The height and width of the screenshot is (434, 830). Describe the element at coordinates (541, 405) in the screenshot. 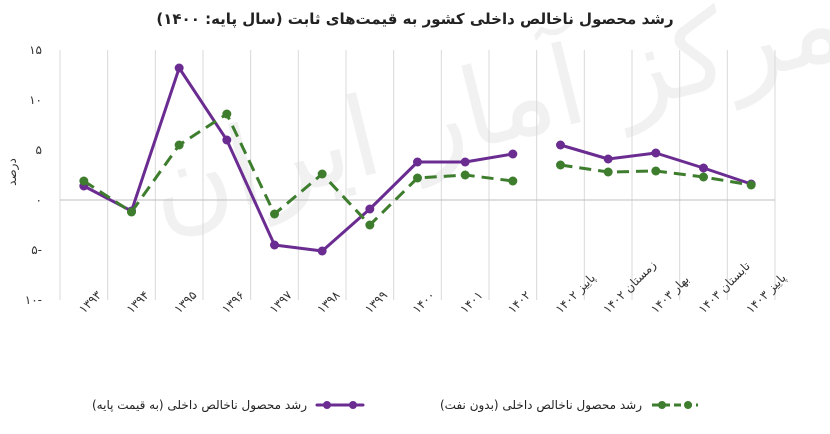

I see `legend-label-nonoil: رشد محصول ناخالص داخلی (بدون نفت)` at that location.